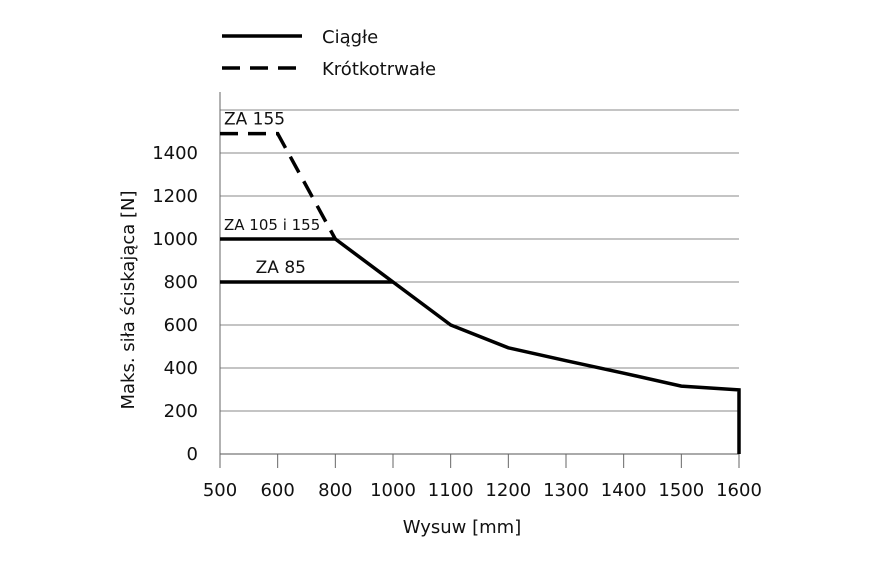  What do you see at coordinates (175, 196) in the screenshot?
I see `y-tick-label: 1200` at bounding box center [175, 196].